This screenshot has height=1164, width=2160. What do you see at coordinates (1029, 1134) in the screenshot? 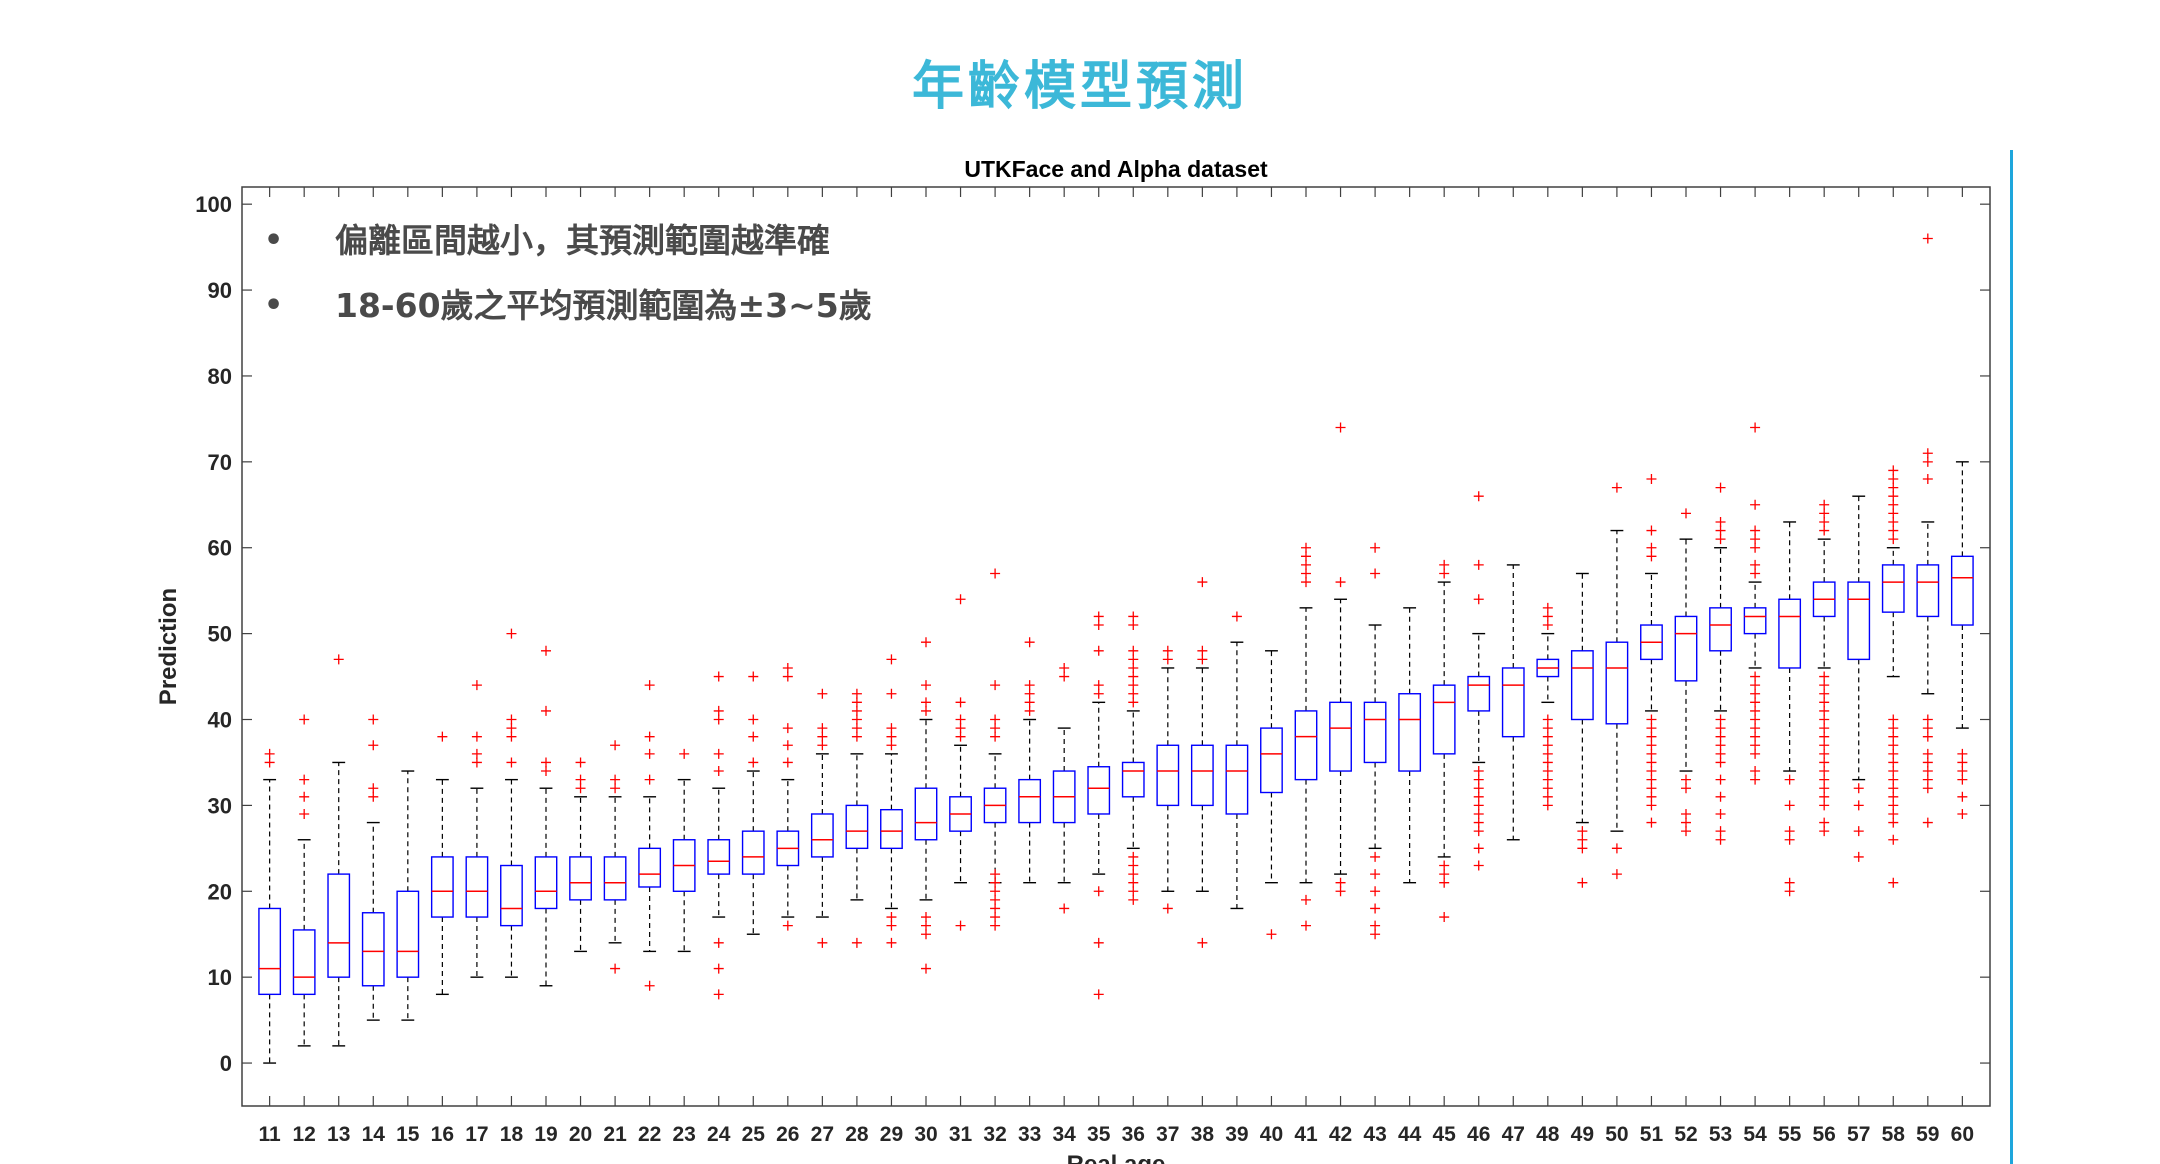
I see `x-tick-label: 33` at bounding box center [1029, 1134].